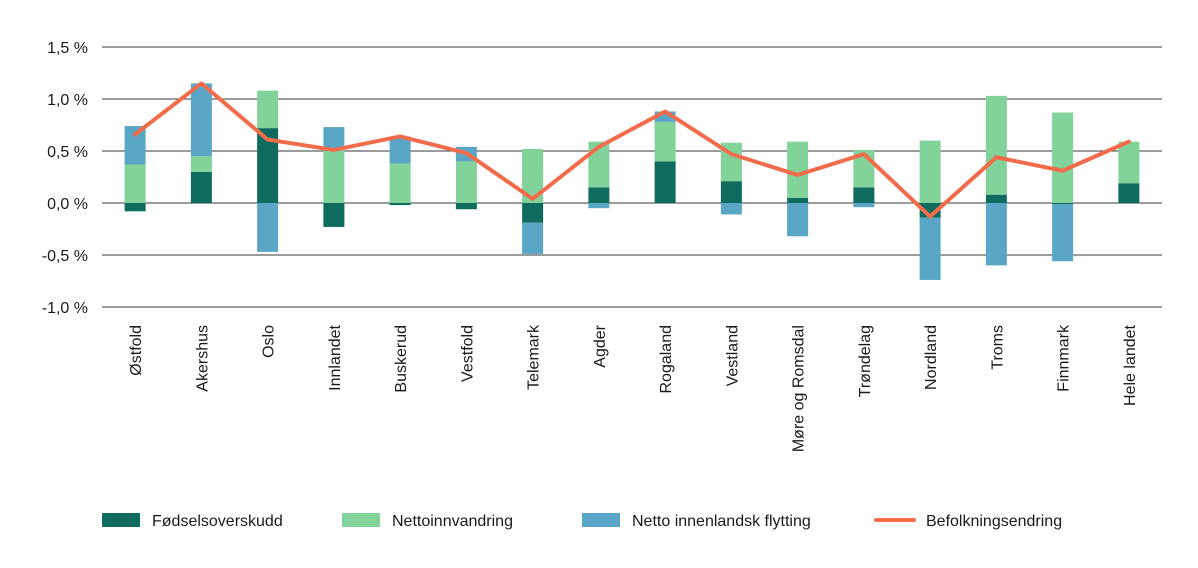 This screenshot has height=568, width=1198. Describe the element at coordinates (666, 359) in the screenshot. I see `x-category-label: Rogaland` at that location.